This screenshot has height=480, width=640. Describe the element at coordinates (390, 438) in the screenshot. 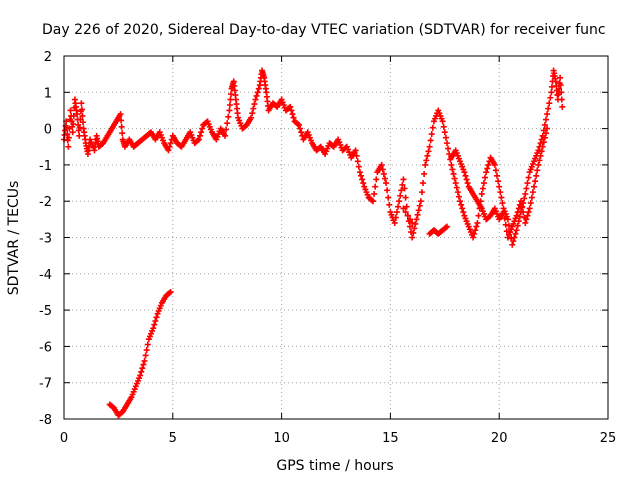

I see `x-tick-label: 15` at that location.